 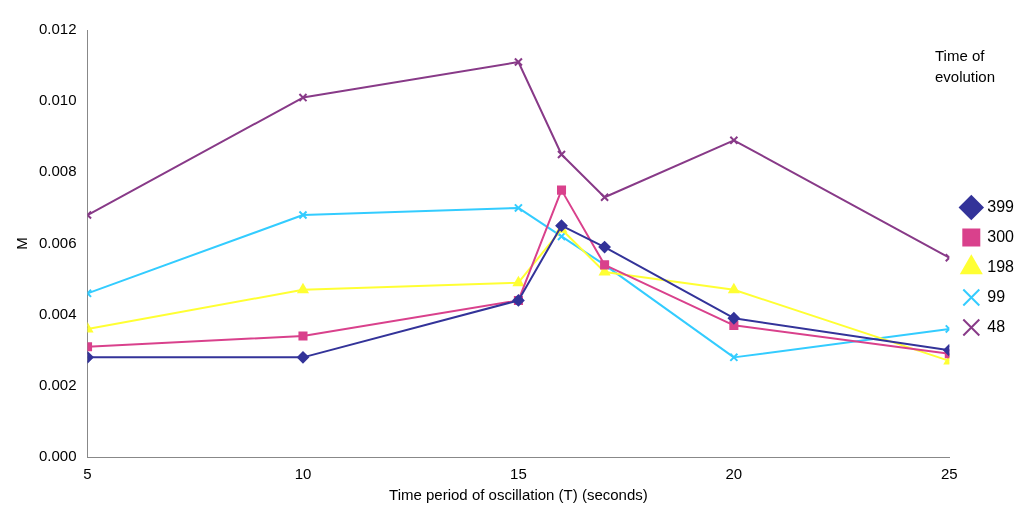 What do you see at coordinates (518, 495) in the screenshot?
I see `x-axis-title: Time period of oscillation (T) (seconds)` at bounding box center [518, 495].